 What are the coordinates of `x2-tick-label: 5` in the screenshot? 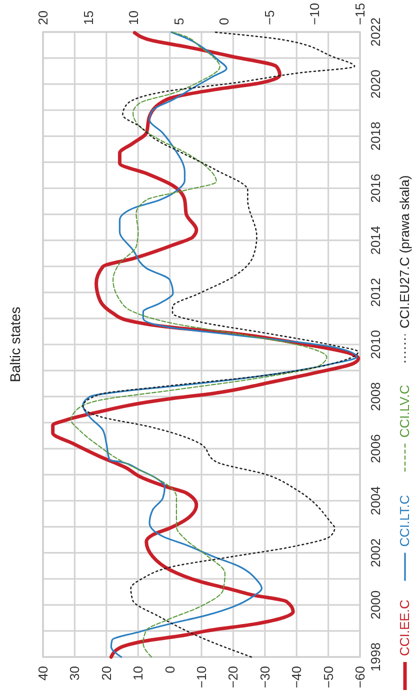 It's located at (178, 21).